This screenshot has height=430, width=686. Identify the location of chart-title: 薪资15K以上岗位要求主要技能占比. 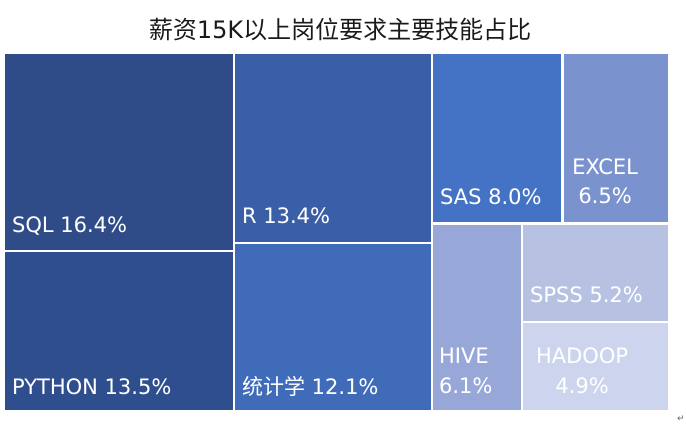
(340, 30).